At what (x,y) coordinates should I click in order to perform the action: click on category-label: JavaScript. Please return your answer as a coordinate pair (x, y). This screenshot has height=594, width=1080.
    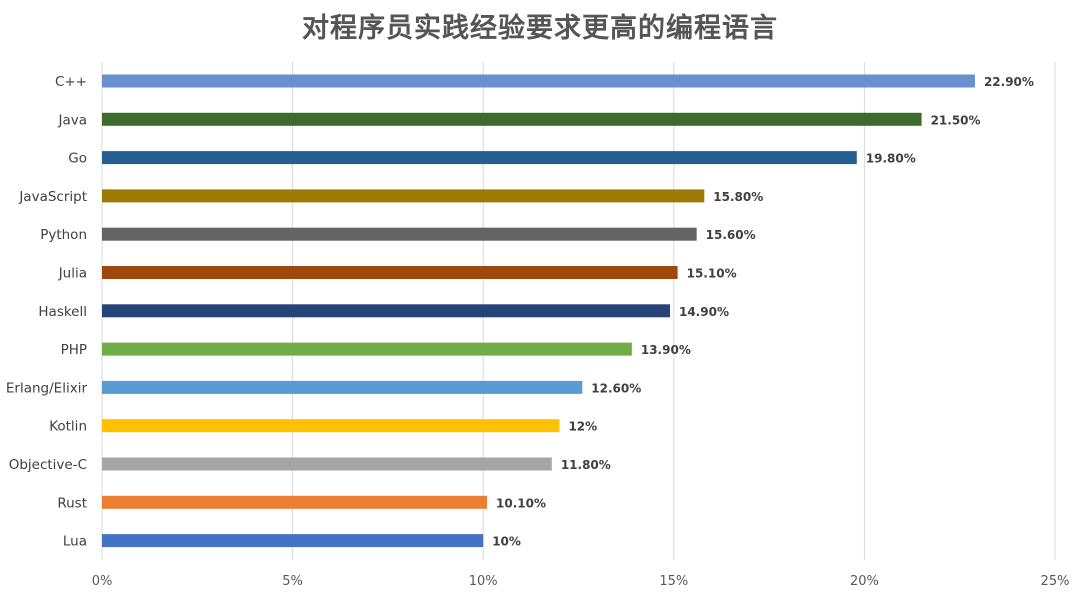
    Looking at the image, I should click on (52, 197).